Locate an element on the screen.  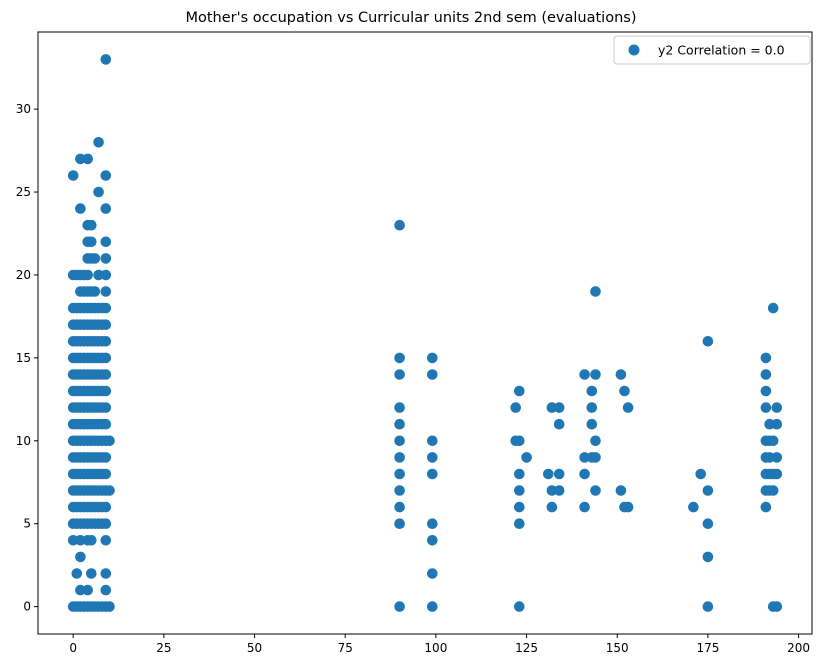
x-tick-label: 100 is located at coordinates (435, 648).